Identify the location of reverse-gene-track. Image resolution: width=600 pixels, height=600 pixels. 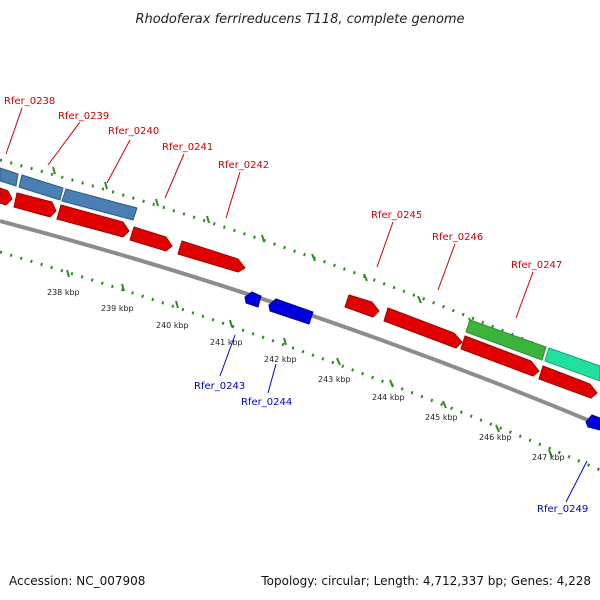
(422, 361).